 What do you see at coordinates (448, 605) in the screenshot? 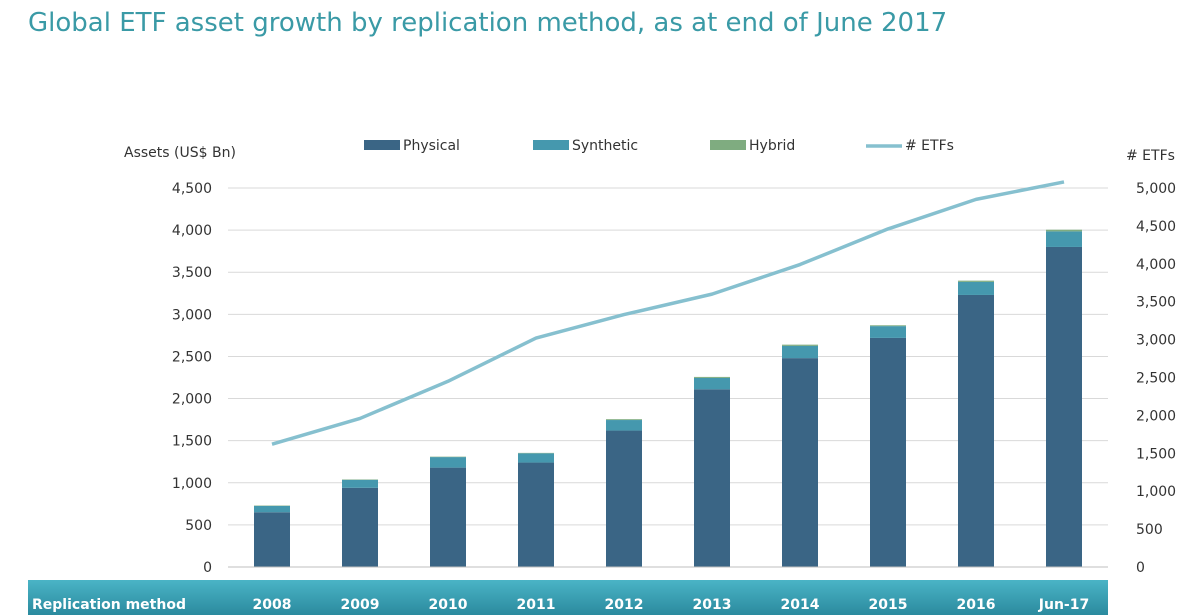
I see `x-tick-label: 2010` at bounding box center [448, 605].